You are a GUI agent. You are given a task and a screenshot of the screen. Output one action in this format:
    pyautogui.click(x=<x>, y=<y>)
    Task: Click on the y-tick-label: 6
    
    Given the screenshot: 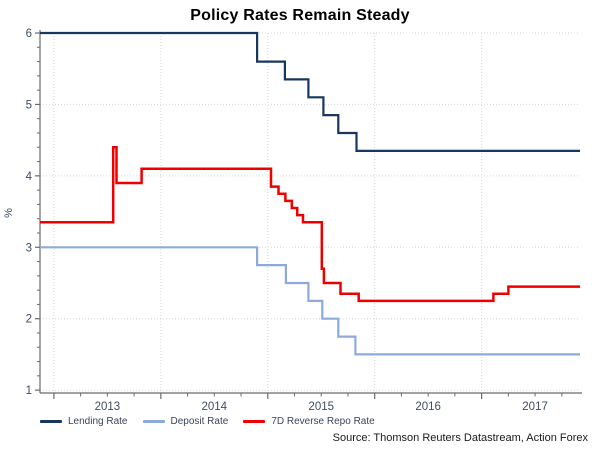 What is the action you would take?
    pyautogui.click(x=29, y=34)
    